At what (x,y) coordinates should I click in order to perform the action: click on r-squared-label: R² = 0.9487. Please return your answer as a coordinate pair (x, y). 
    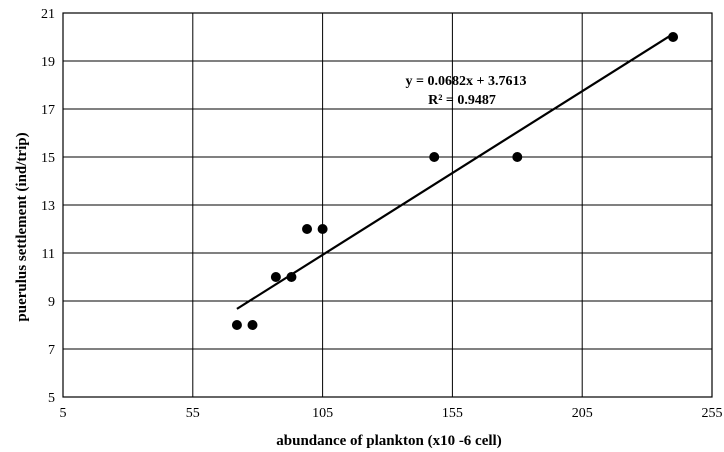
    Looking at the image, I should click on (462, 100).